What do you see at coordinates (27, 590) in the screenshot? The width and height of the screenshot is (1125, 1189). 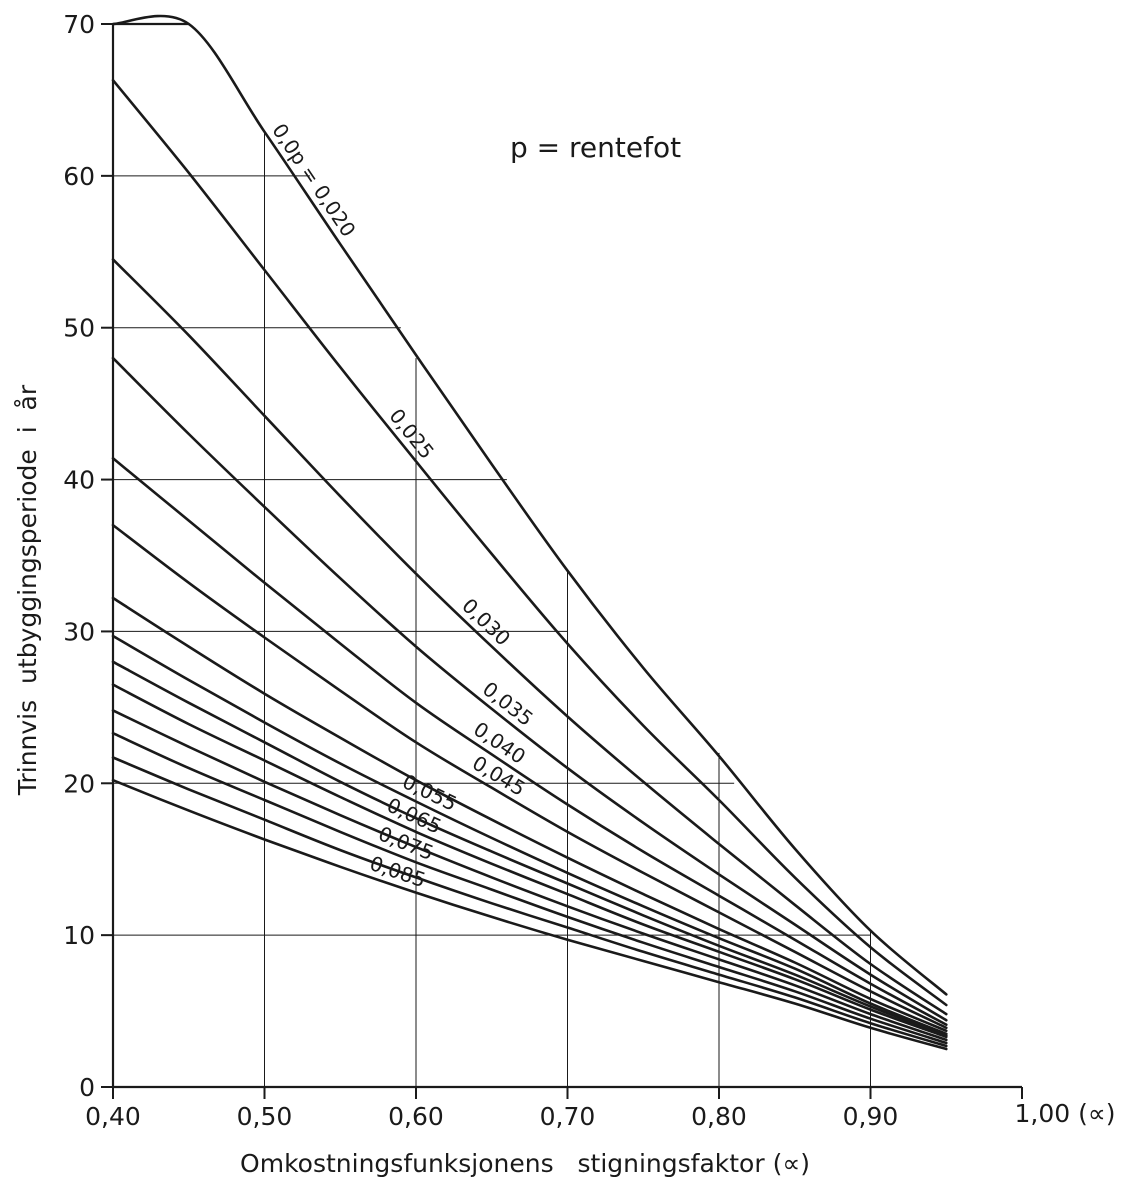 I see `y-axis-label: Trinnvis utbyggingsperiode i år` at bounding box center [27, 590].